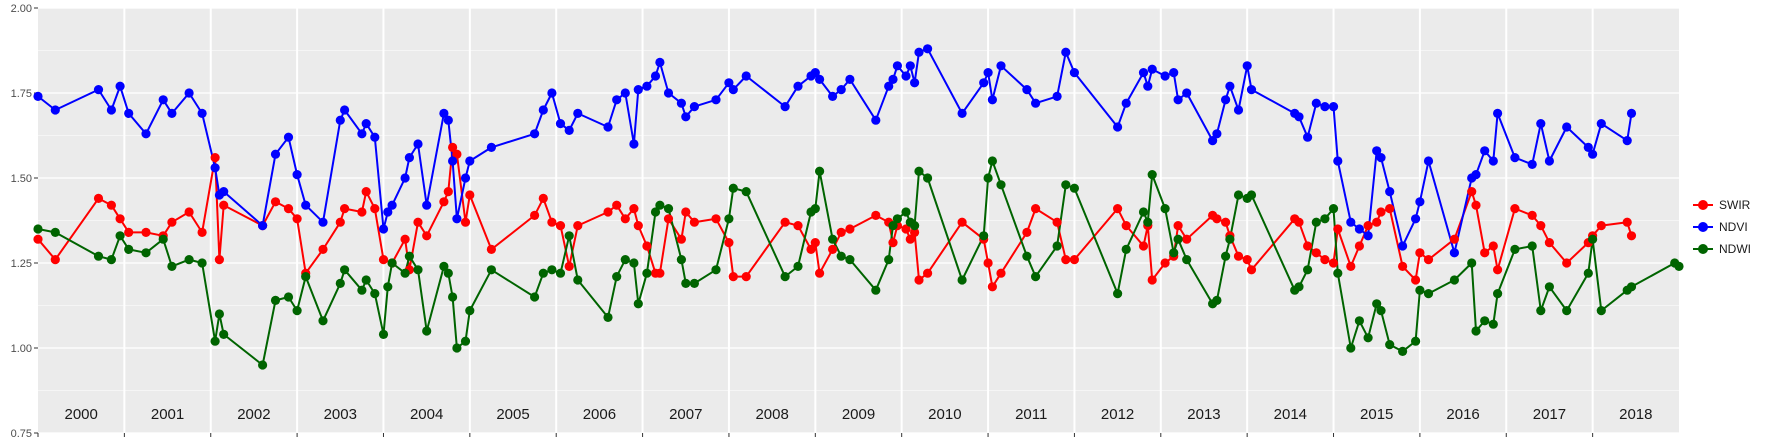 The height and width of the screenshot is (442, 1773). What do you see at coordinates (340, 414) in the screenshot?
I see `year-label: 2003` at bounding box center [340, 414].